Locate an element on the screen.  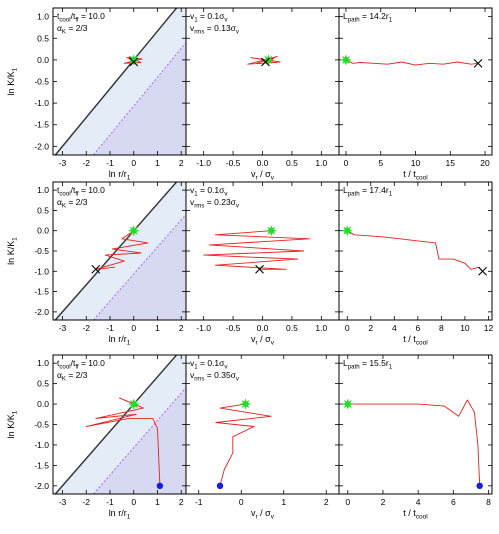
annotation-vrms: vrms = 0.23σv is located at coordinates (215, 203).